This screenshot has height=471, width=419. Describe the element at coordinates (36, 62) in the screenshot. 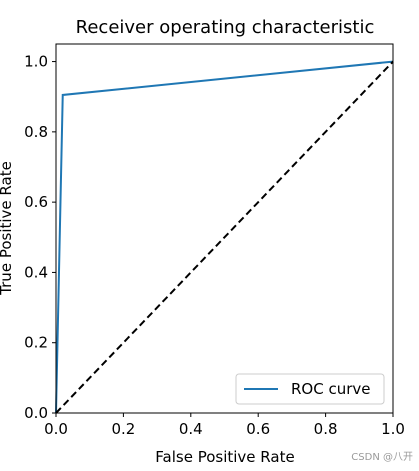

I see `y-tick-label: 1.0` at that location.